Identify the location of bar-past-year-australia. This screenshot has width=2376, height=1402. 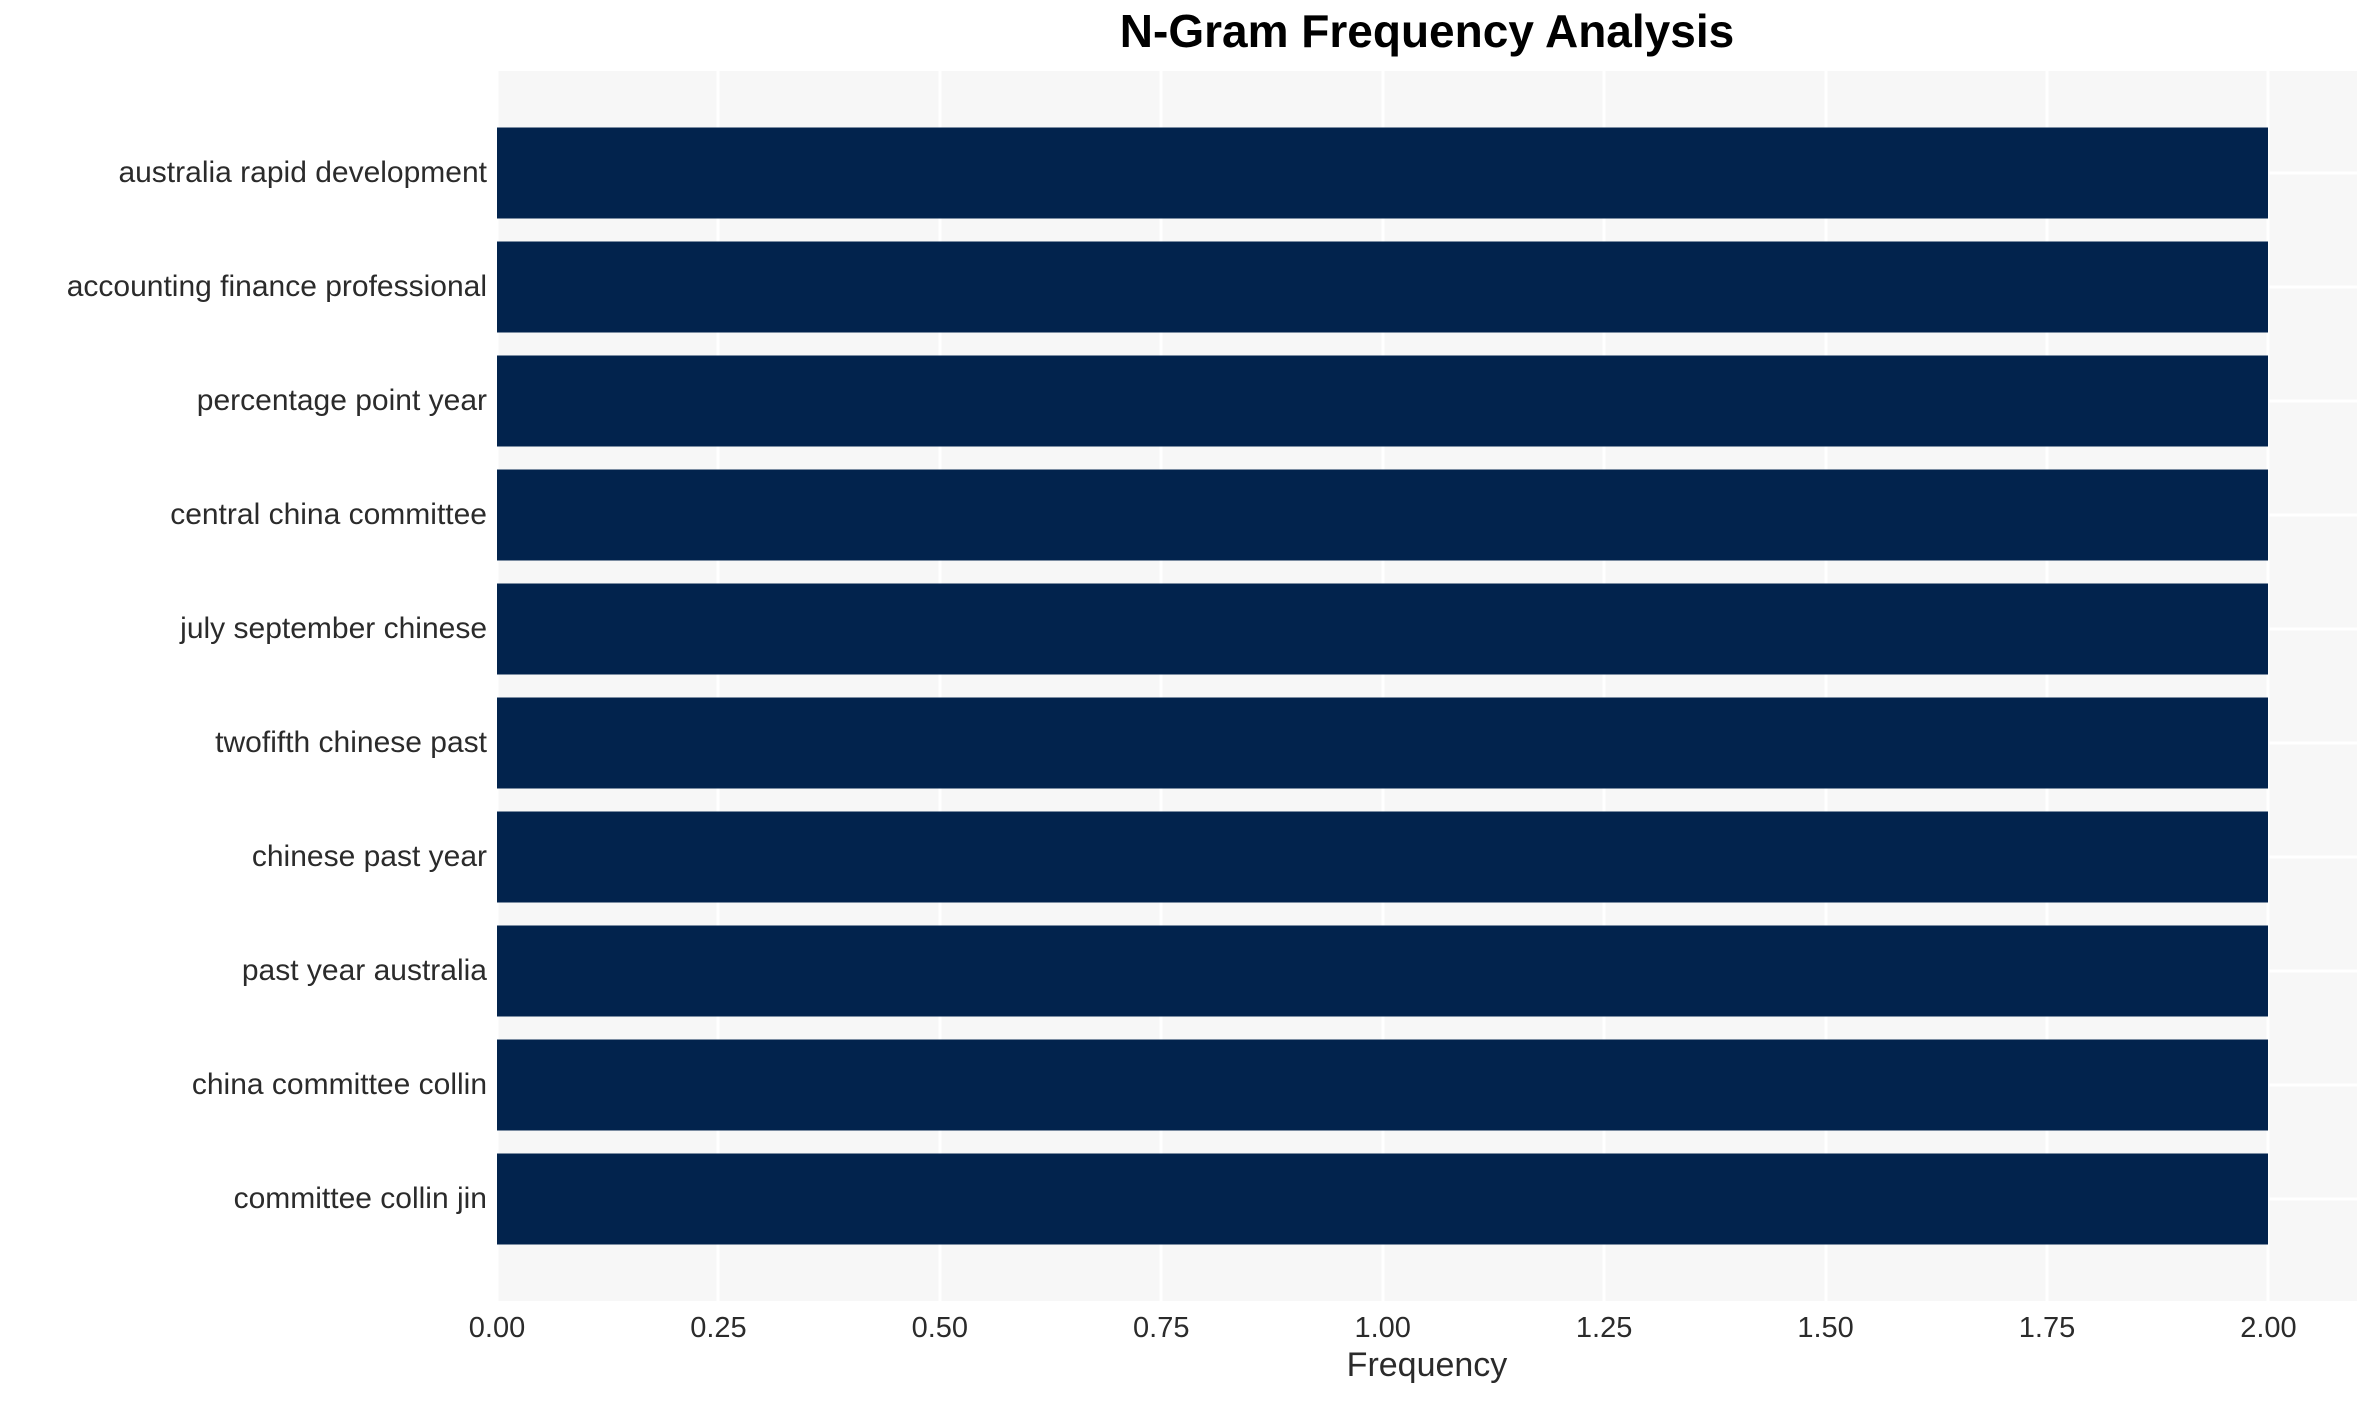
(1383, 971).